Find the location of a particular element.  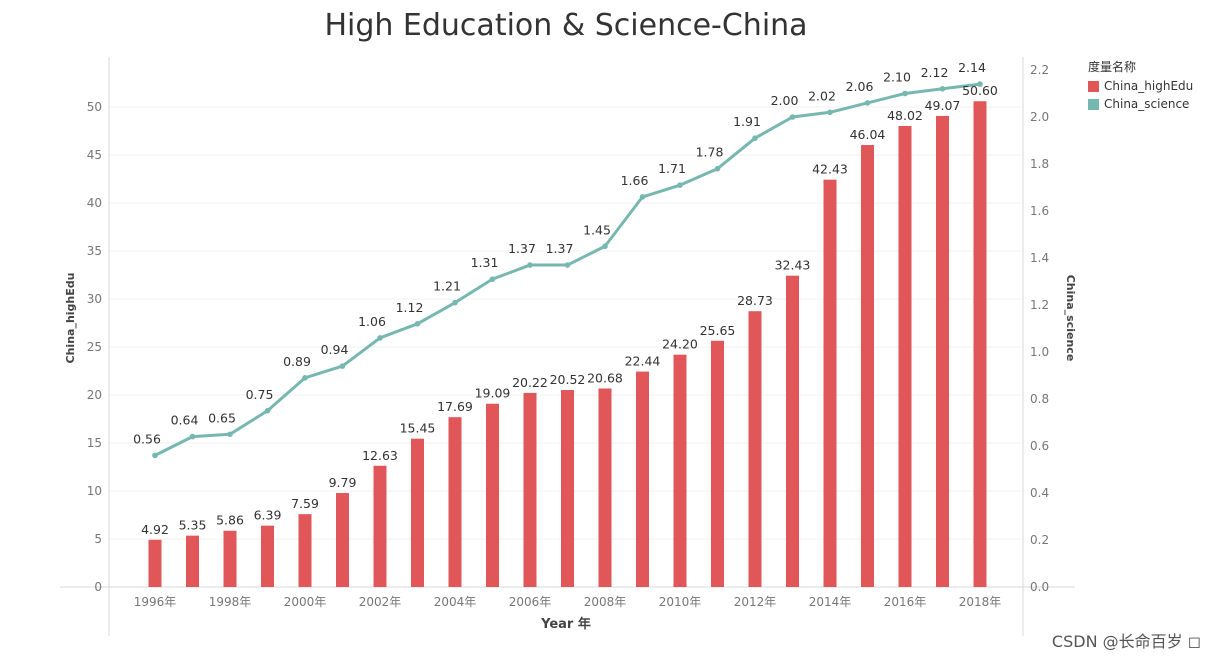

bar-data-label: 49.07 is located at coordinates (943, 105).